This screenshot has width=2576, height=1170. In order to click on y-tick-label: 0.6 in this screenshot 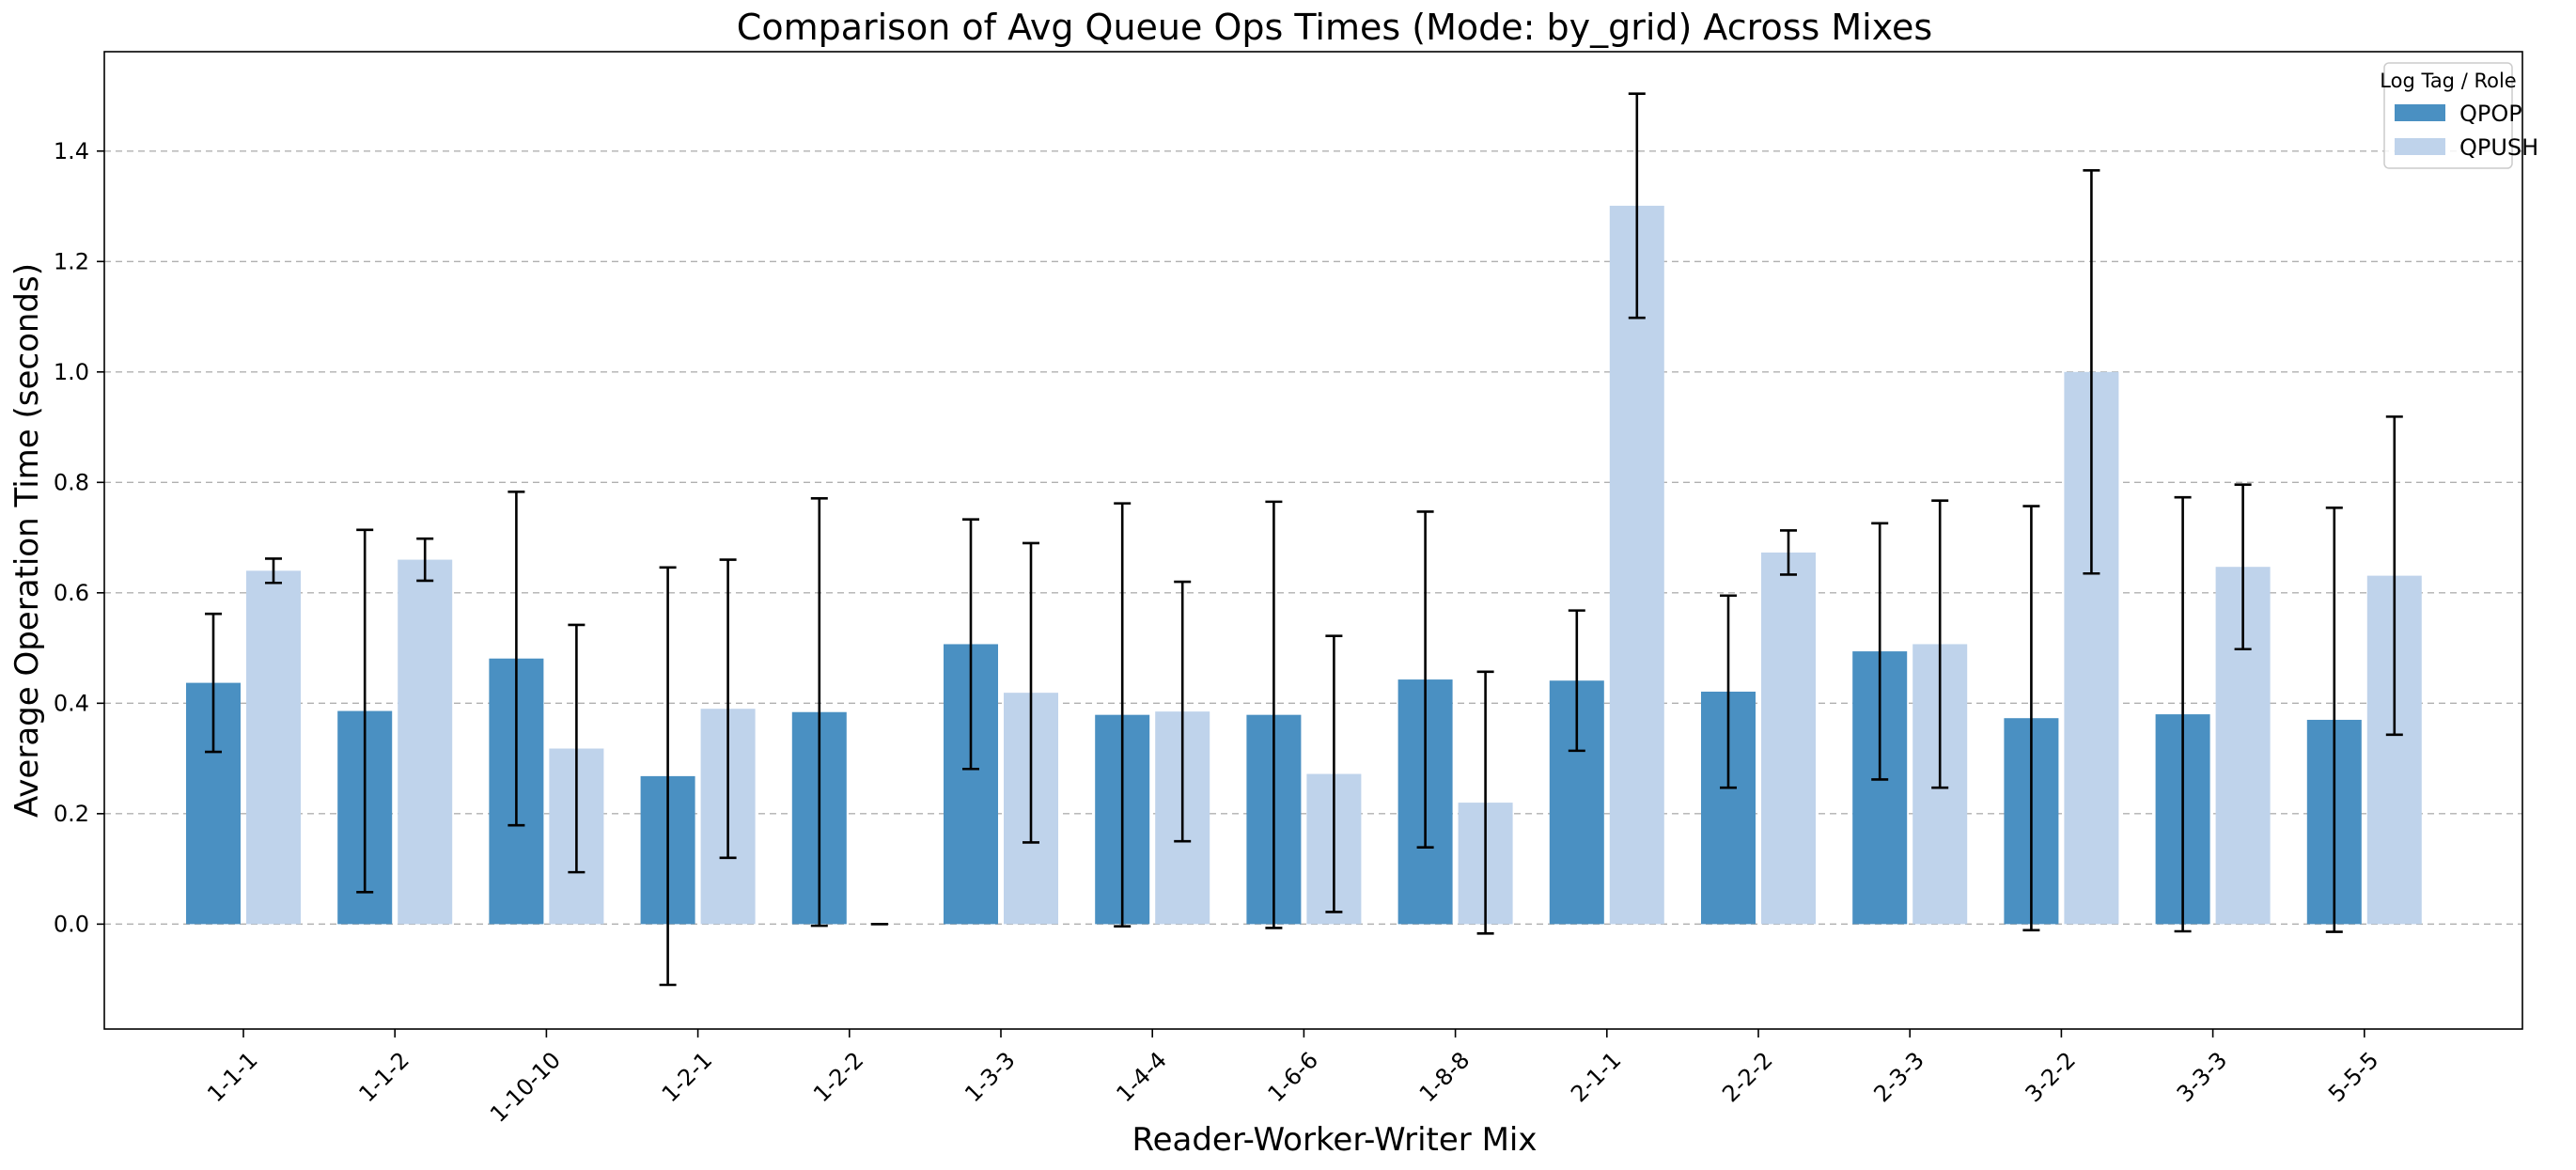, I will do `click(71, 593)`.